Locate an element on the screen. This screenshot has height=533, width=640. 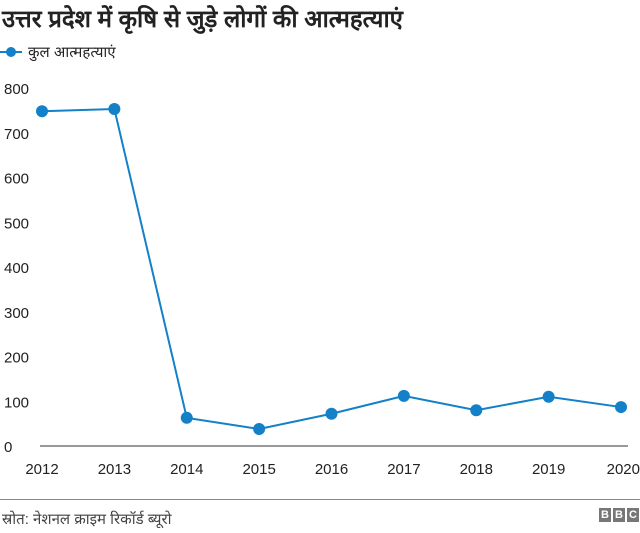
y-tick-label: 0 is located at coordinates (8, 447).